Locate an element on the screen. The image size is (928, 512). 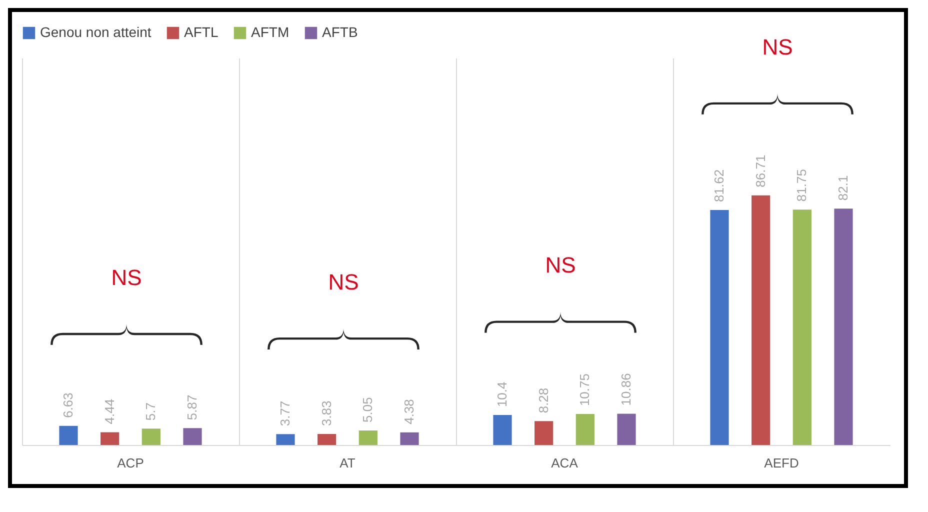
data-label: 3.77 is located at coordinates (285, 413).